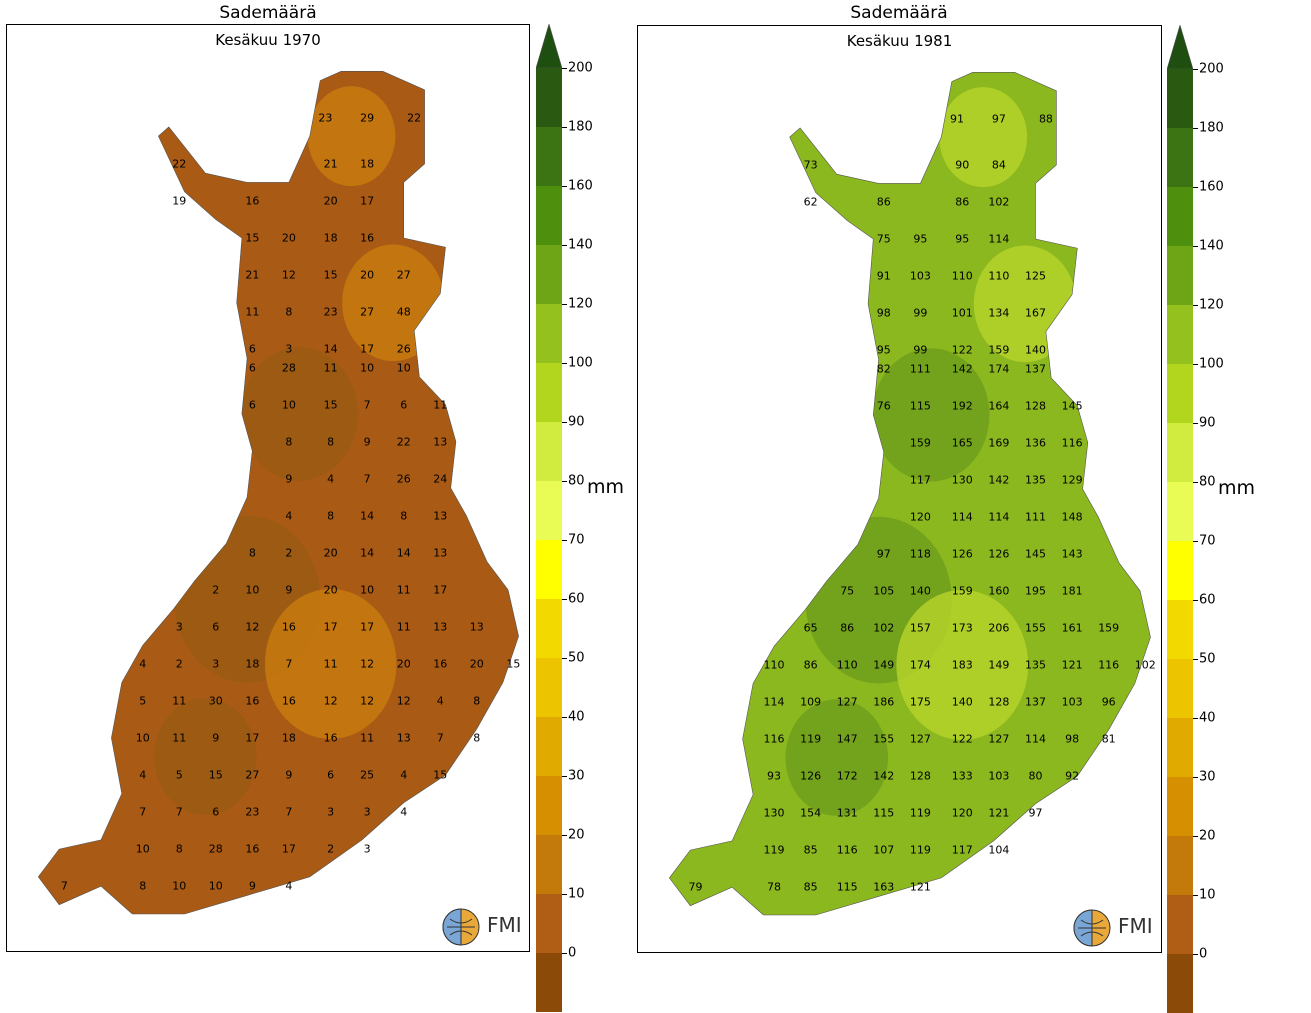 The height and width of the screenshot is (1013, 1311). Describe the element at coordinates (883, 239) in the screenshot. I see `station-value: 75` at that location.